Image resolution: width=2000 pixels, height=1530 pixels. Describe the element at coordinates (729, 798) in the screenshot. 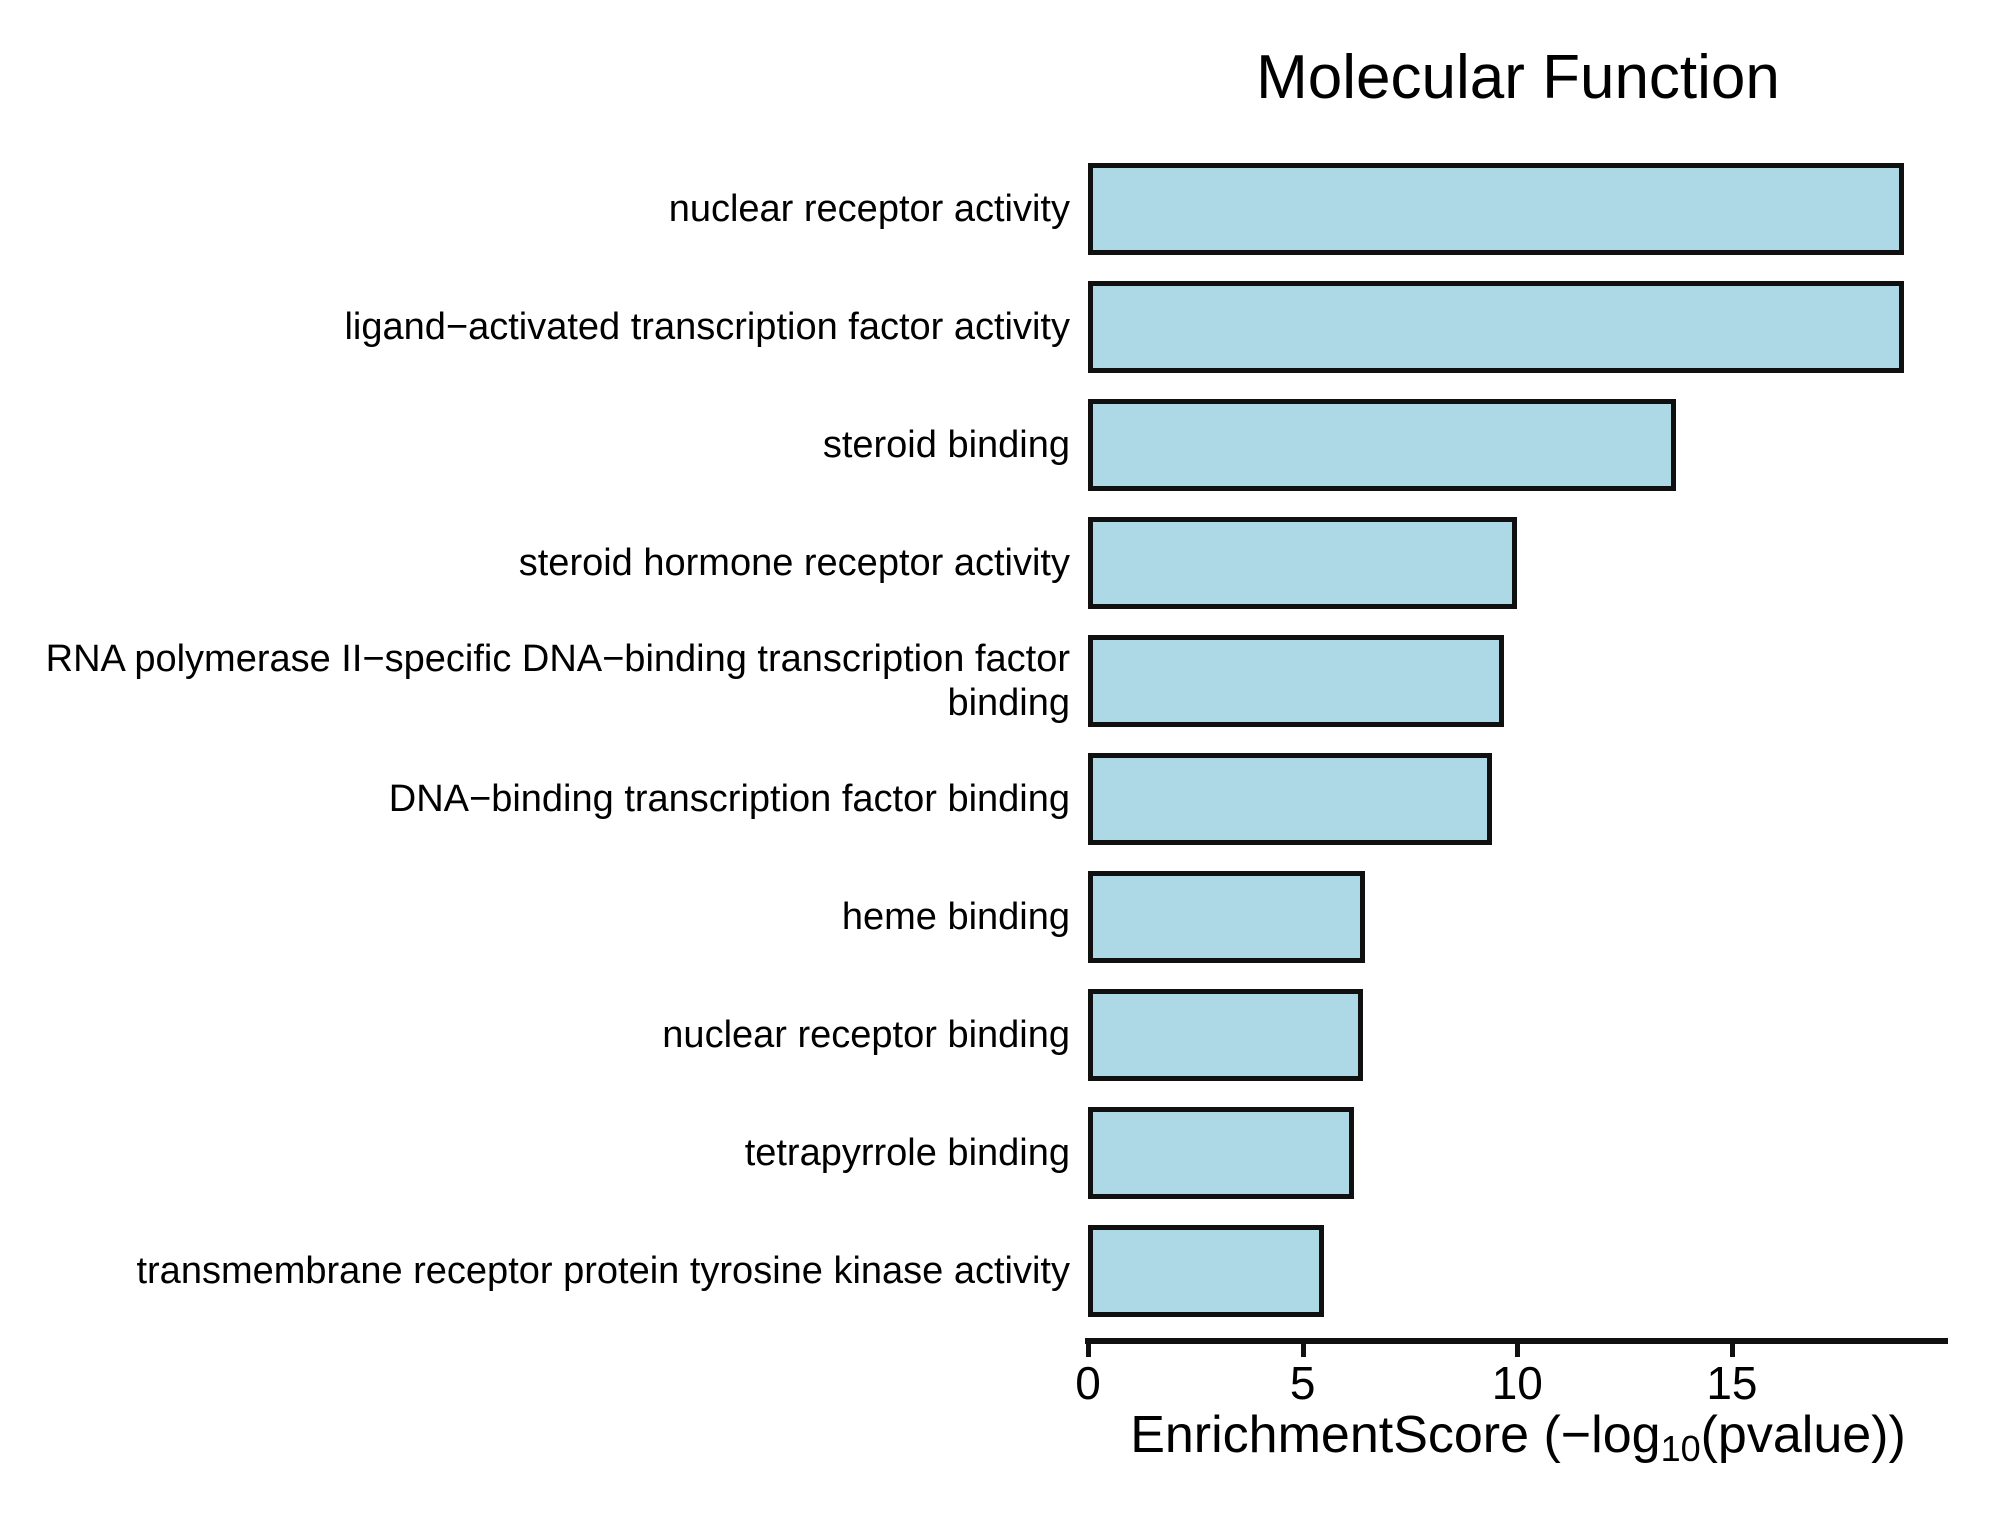

I see `category-label: DNA−binding transcription factor binding` at that location.